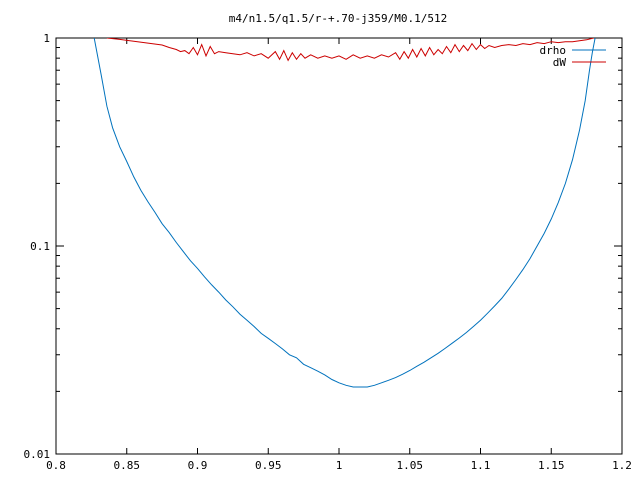 The height and width of the screenshot is (480, 640). Describe the element at coordinates (560, 62) in the screenshot. I see `legend-label: dW` at that location.